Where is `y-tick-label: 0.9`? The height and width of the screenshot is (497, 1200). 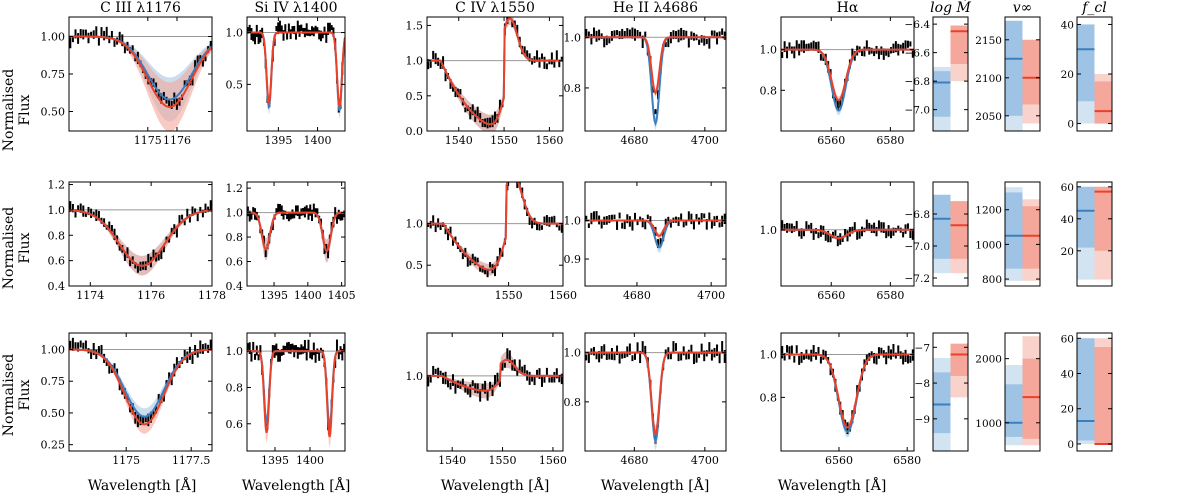 y-tick-label: 0.9 is located at coordinates (573, 259).